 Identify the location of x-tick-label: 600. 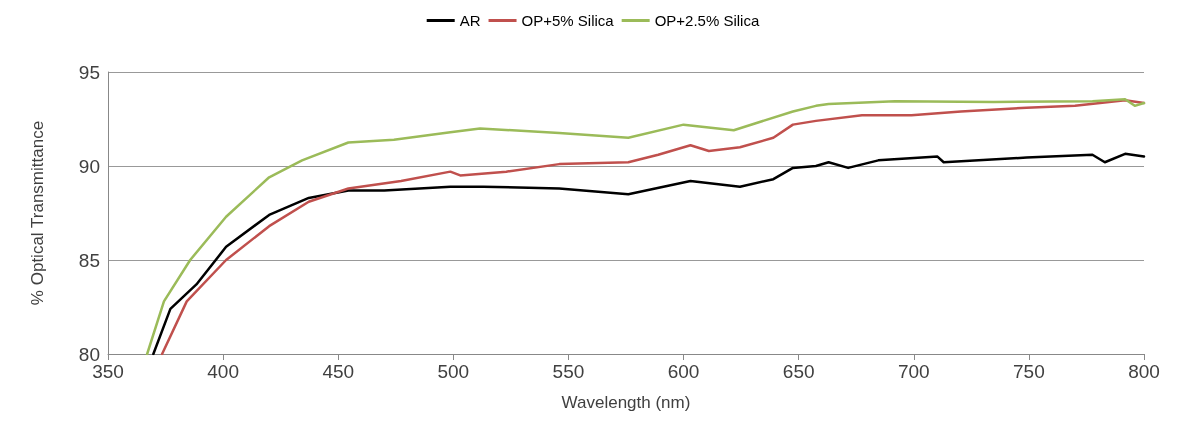
(683, 371).